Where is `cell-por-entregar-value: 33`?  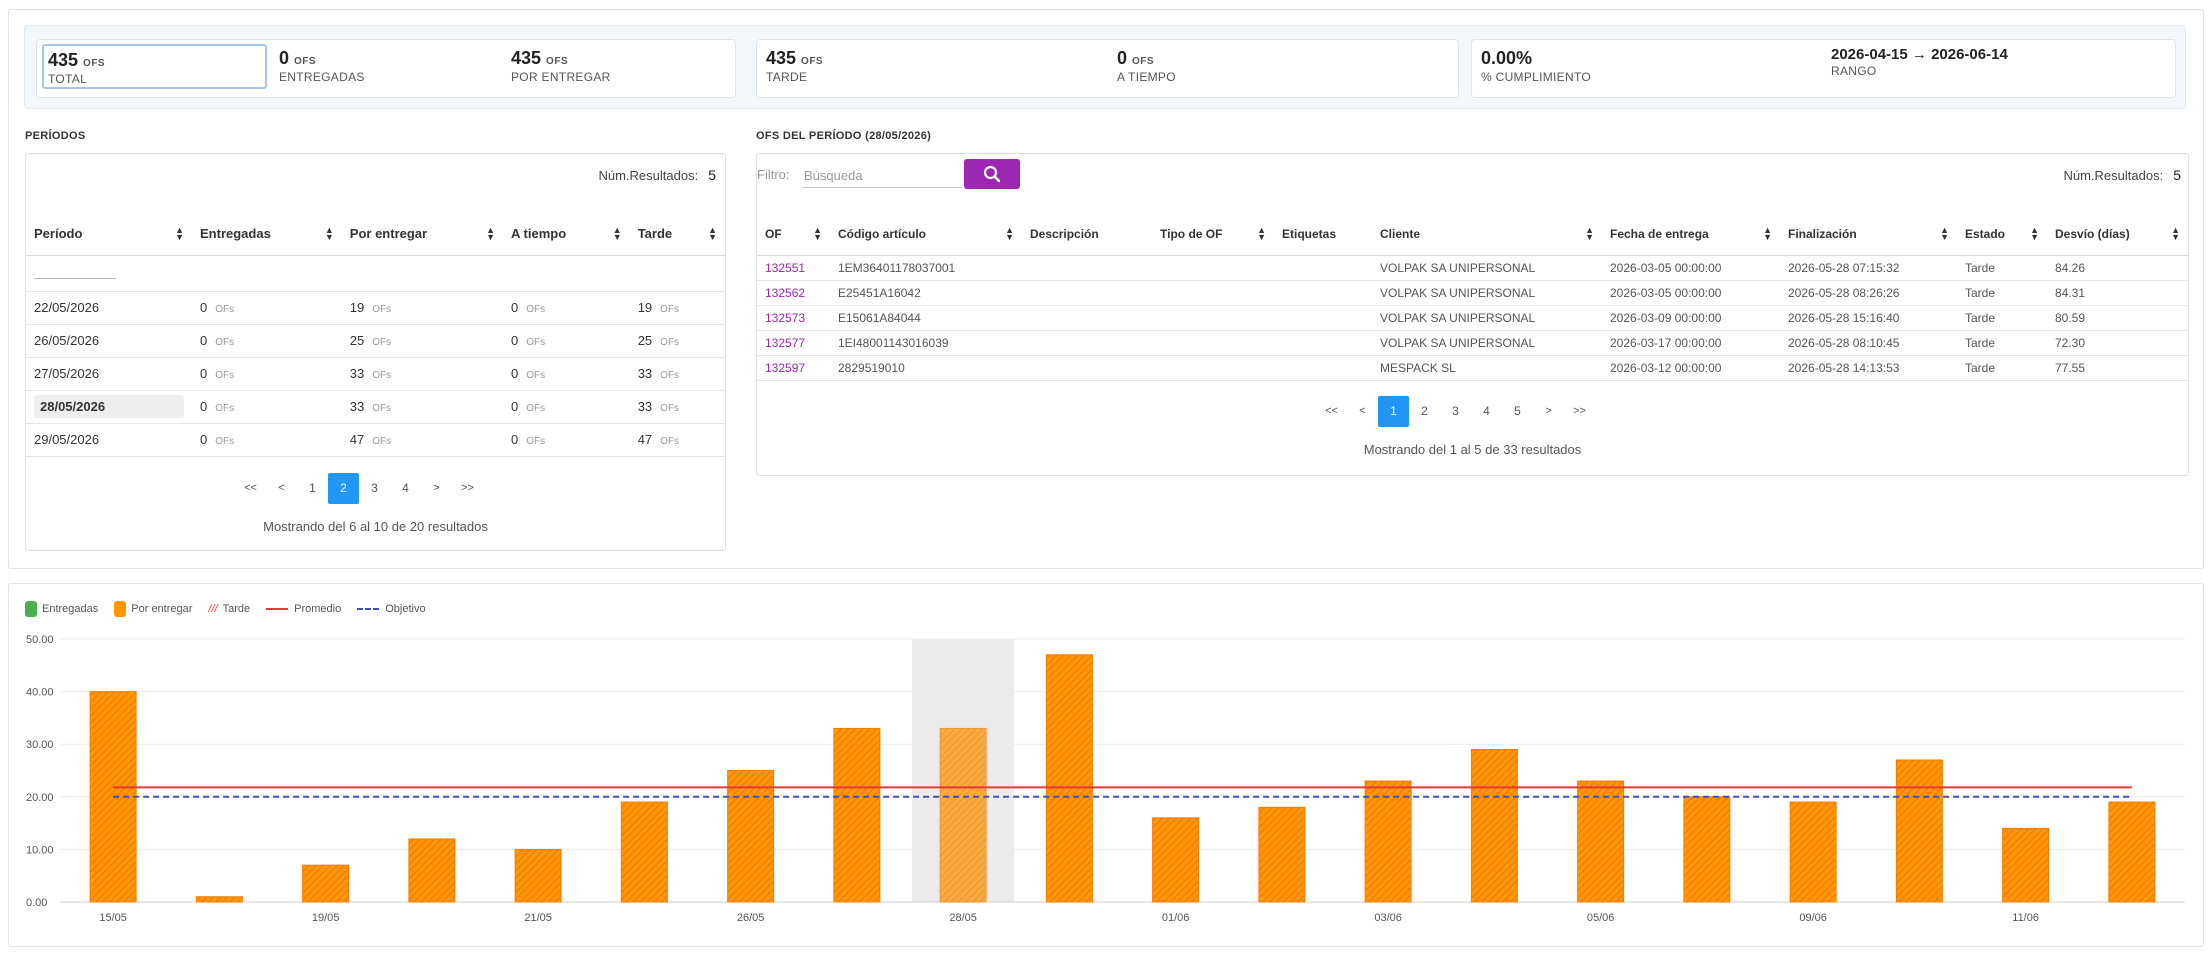
cell-por-entregar-value: 33 is located at coordinates (357, 373).